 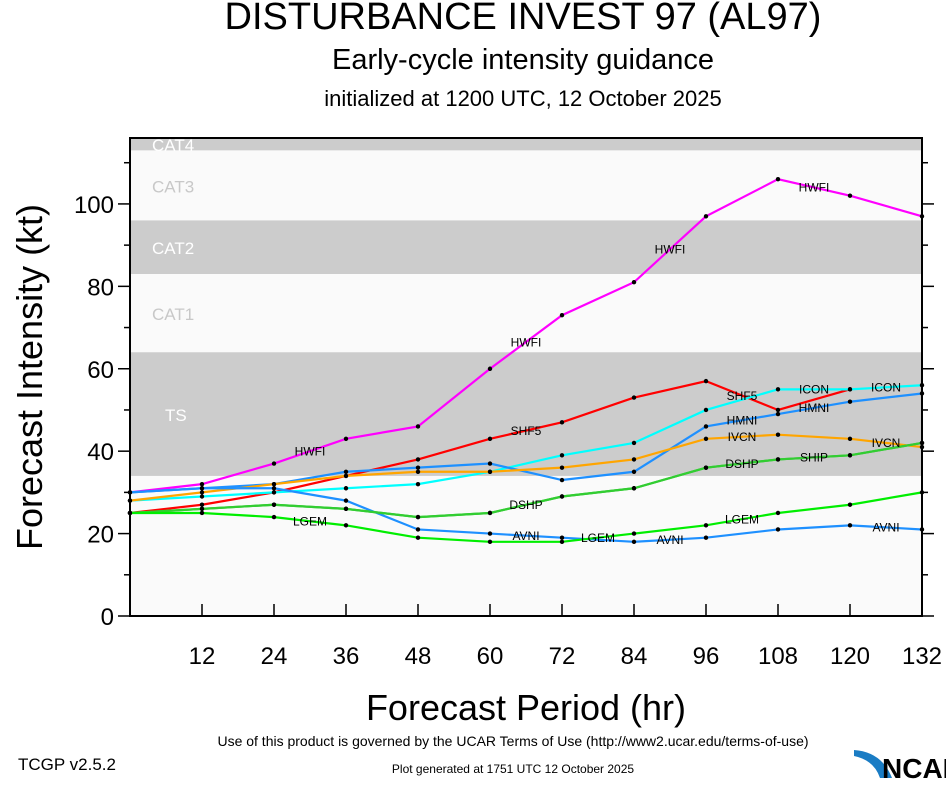 I want to click on y-tick-label: 40, so click(x=100, y=452).